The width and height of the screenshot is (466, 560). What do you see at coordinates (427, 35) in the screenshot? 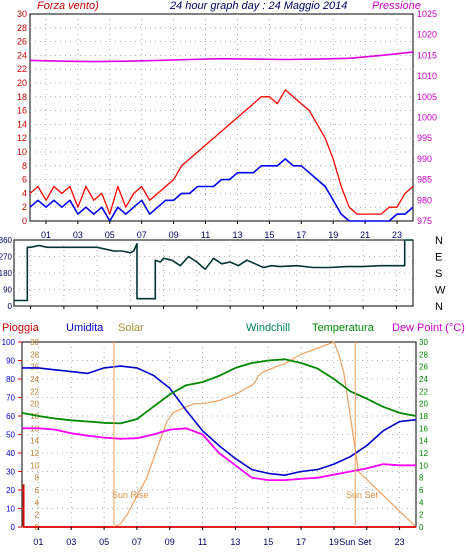
I see `pressure-tick-label: 1020` at bounding box center [427, 35].